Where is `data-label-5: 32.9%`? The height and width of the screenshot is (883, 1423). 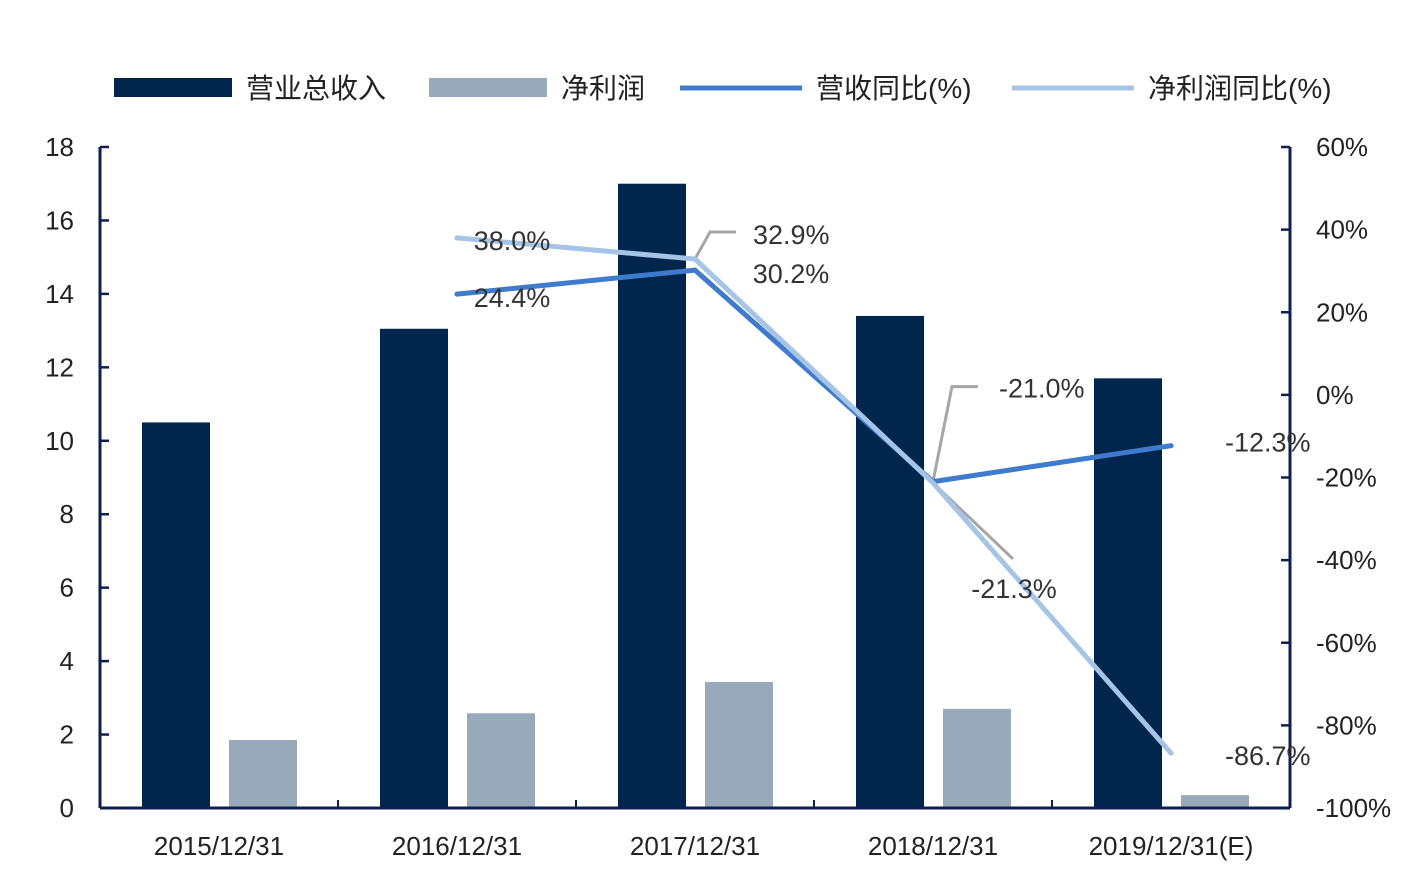 data-label-5: 32.9% is located at coordinates (791, 235).